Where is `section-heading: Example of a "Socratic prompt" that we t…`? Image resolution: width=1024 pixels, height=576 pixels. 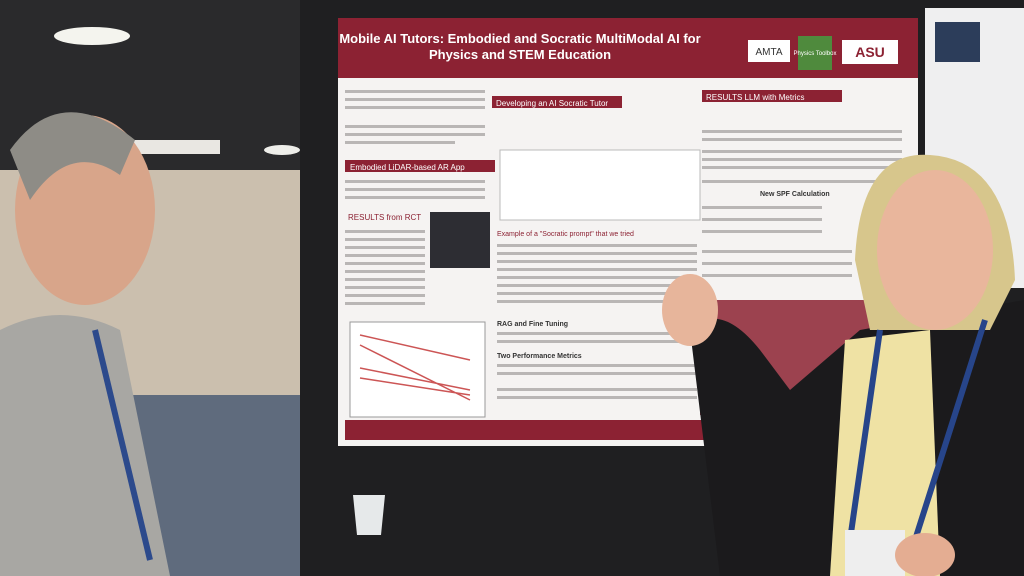 section-heading: Example of a "Socratic prompt" that we t… is located at coordinates (565, 234).